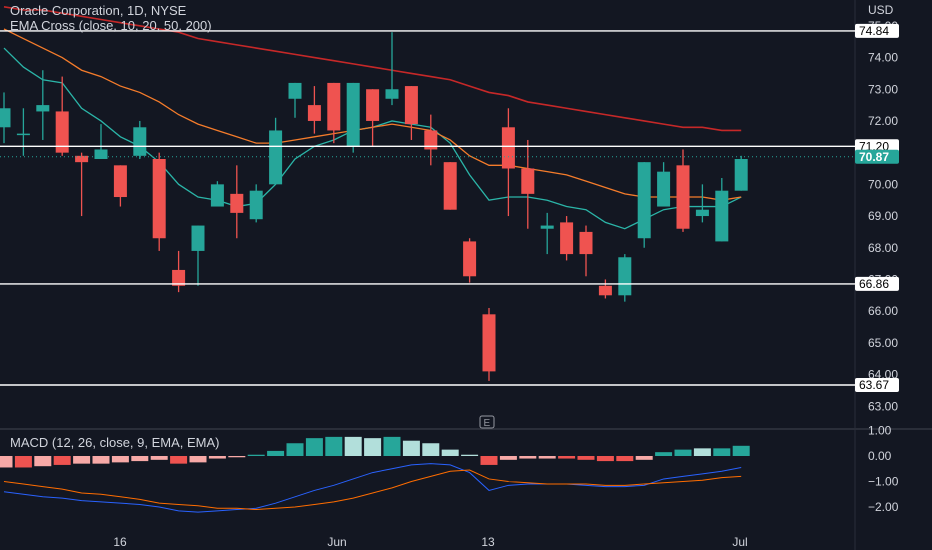  Describe the element at coordinates (883, 121) in the screenshot. I see `price-axis-tick-label: 72.00` at that location.